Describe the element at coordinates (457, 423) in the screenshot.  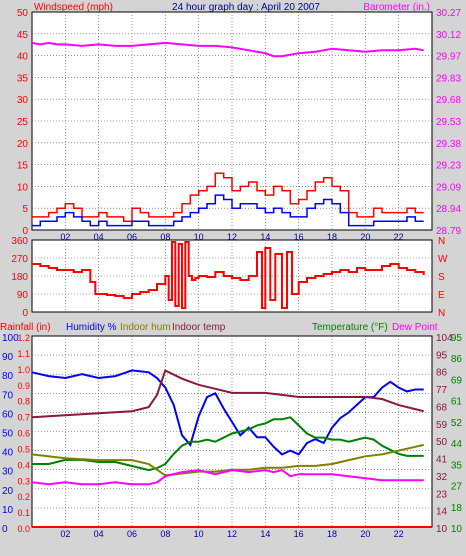
I see `temp-extra-tick-label: 52` at that location.